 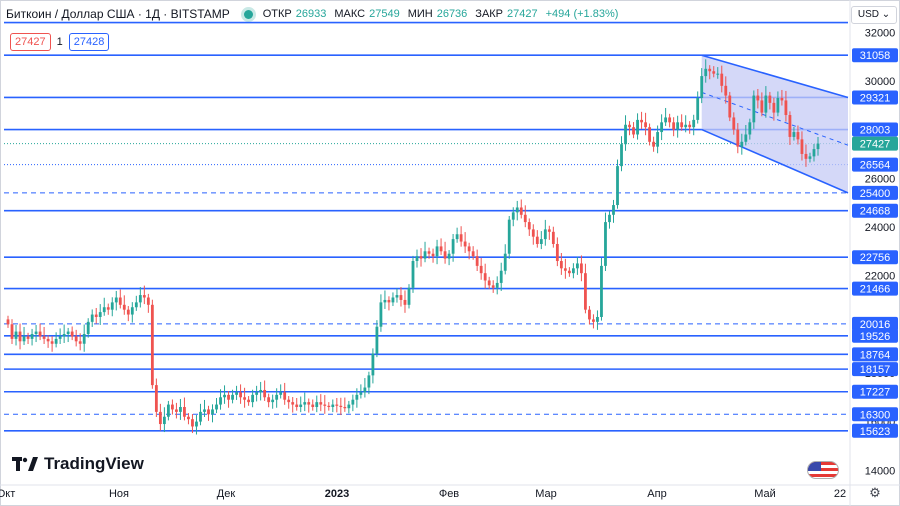 What do you see at coordinates (875, 492) in the screenshot?
I see `gear-icon: ⚙` at bounding box center [875, 492].